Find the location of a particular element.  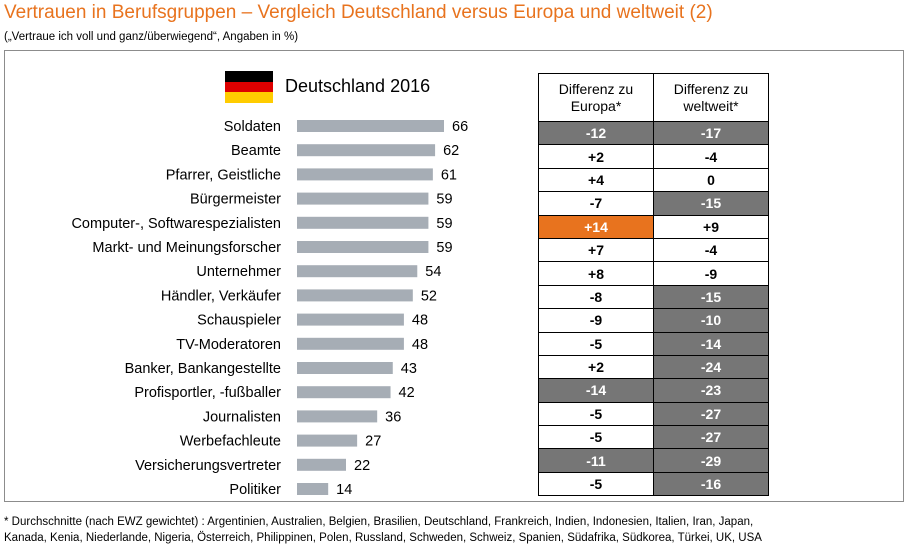

worldwide-diff-cell: -9 is located at coordinates (711, 273).